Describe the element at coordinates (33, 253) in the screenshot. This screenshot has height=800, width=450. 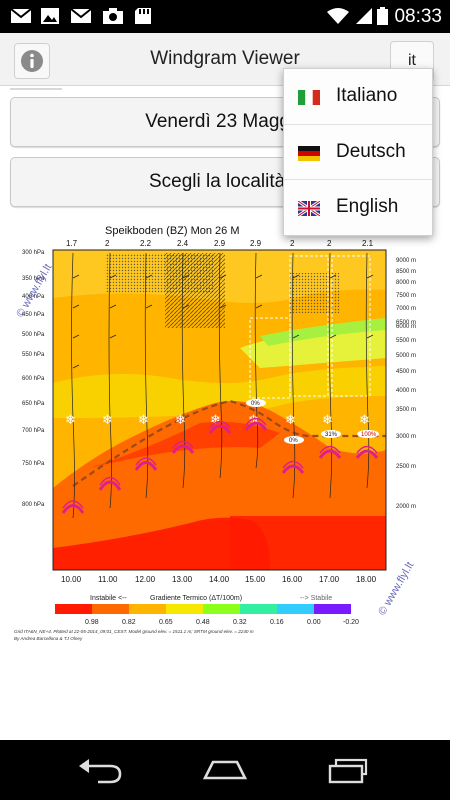
I see `svg-text: 300 hPa` at that location.